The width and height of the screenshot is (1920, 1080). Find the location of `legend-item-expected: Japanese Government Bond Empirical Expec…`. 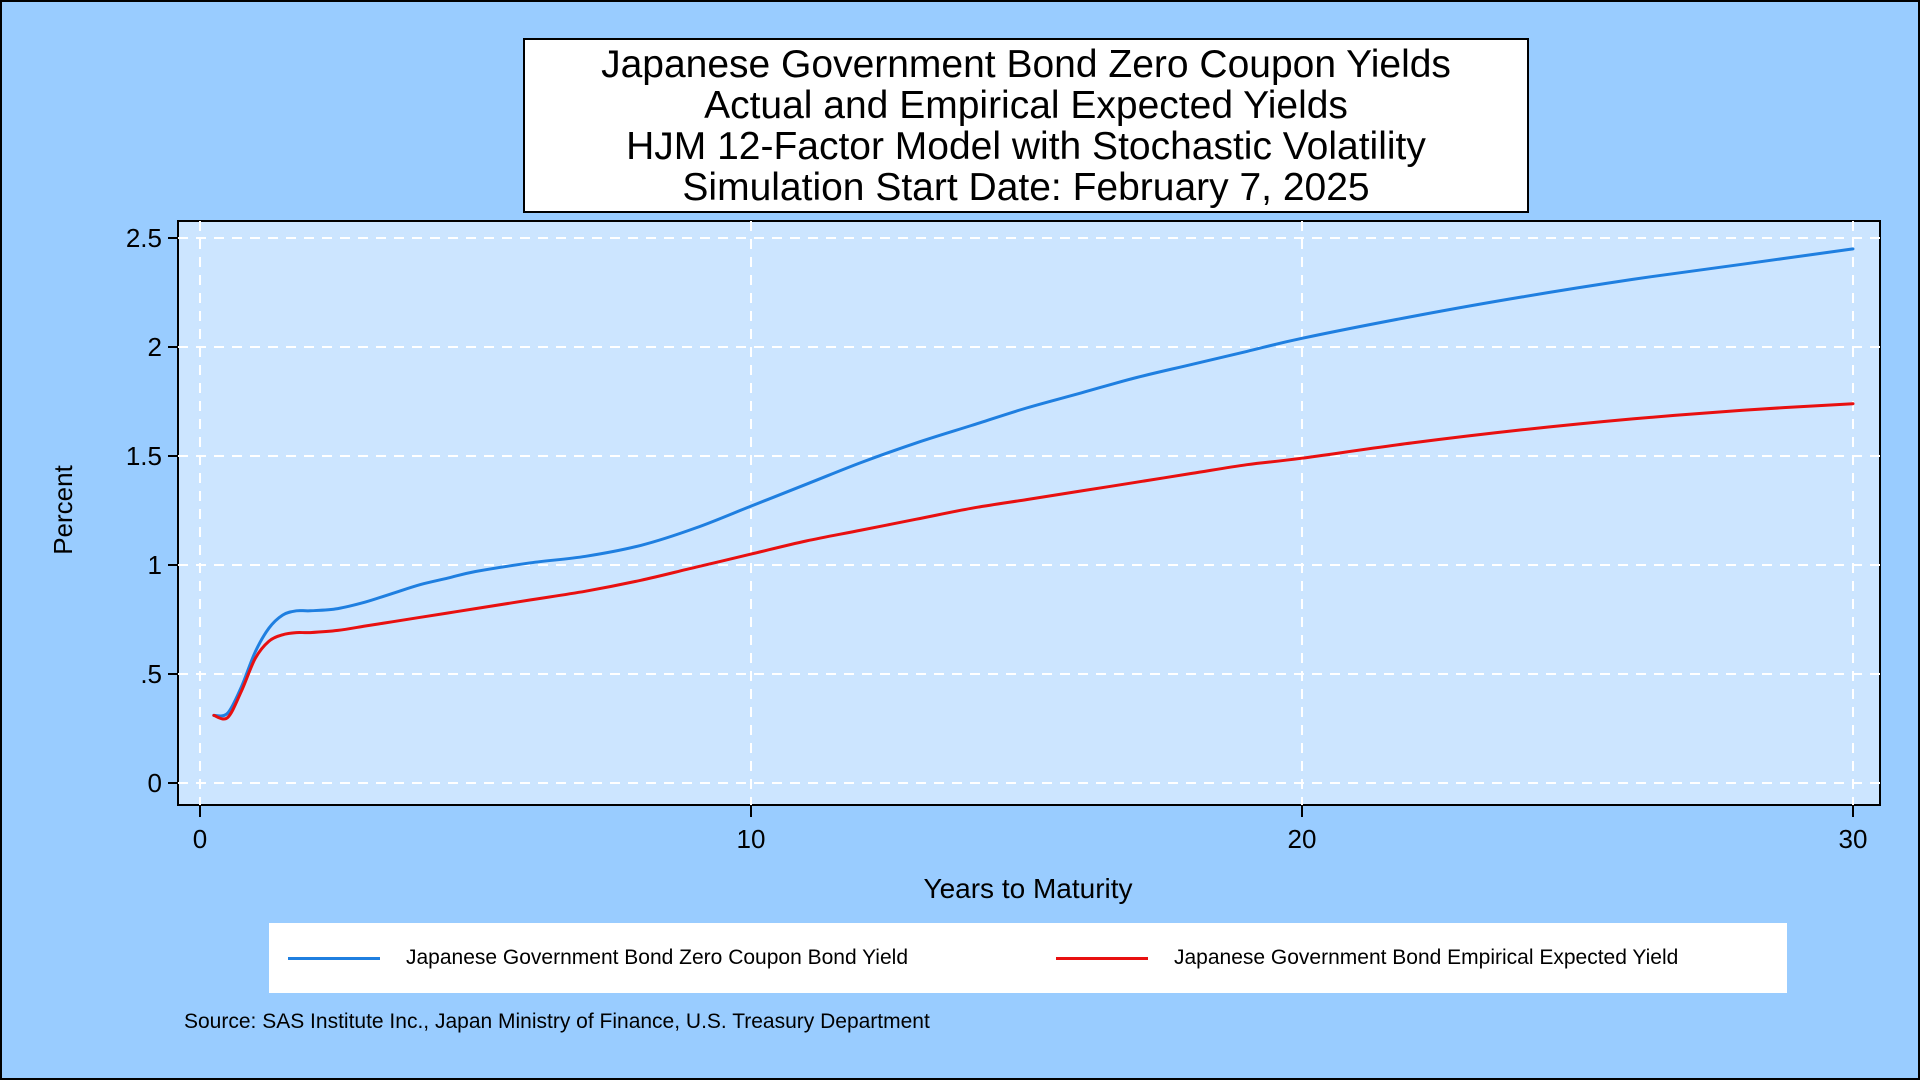

legend-item-expected: Japanese Government Bond Empirical Expec… is located at coordinates (1367, 958).